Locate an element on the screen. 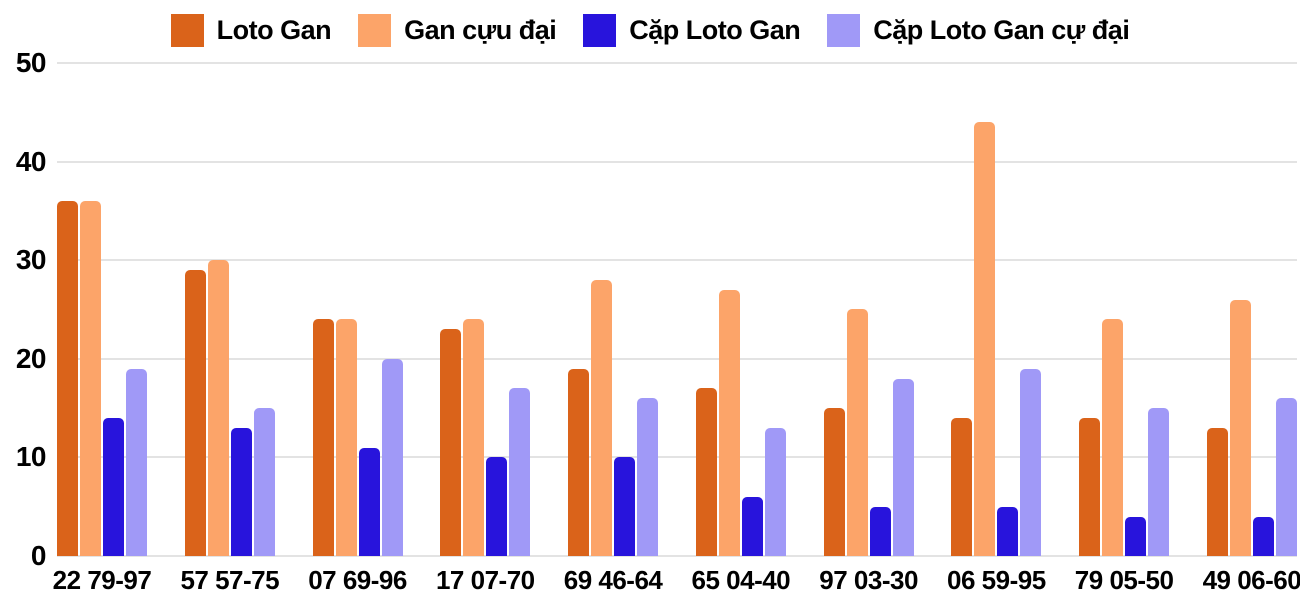  x-tick-label: 07 69-96 is located at coordinates (357, 579).